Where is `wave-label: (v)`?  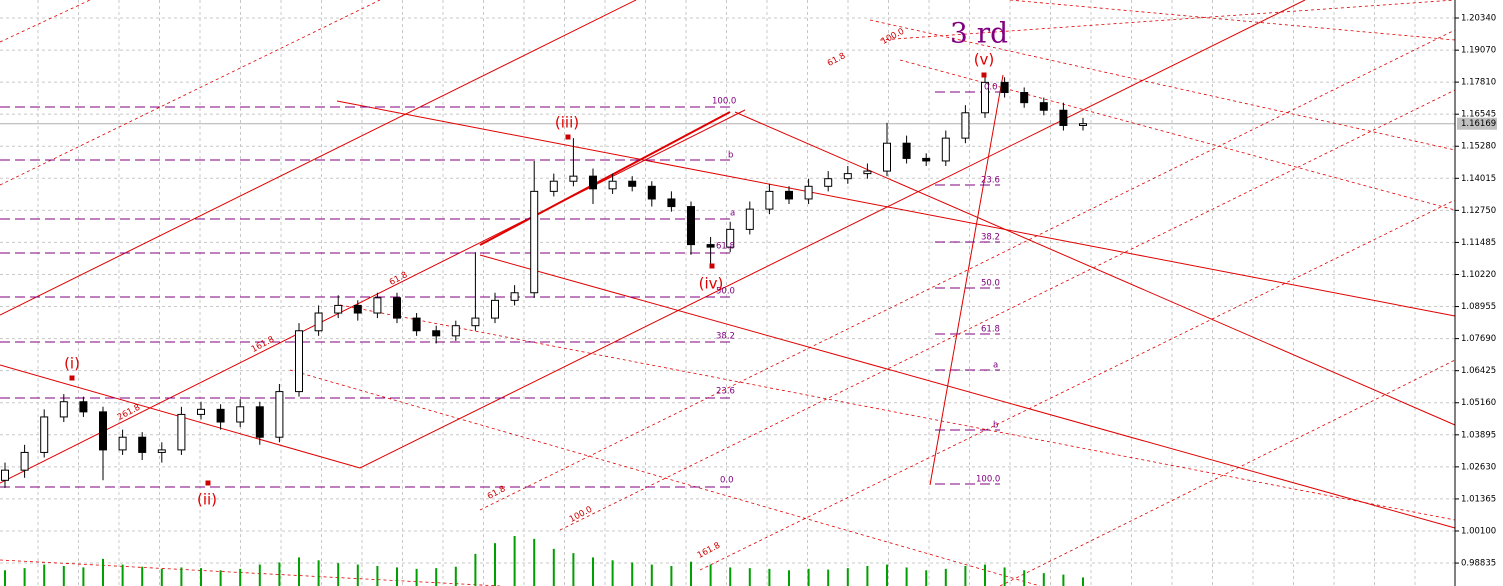 wave-label: (v) is located at coordinates (984, 60).